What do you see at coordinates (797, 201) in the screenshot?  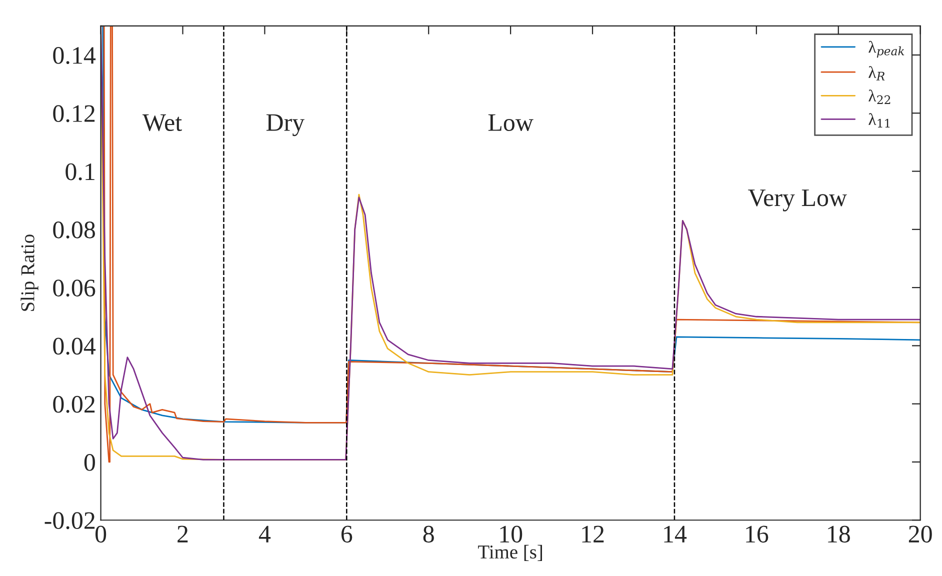 I see `annotation: Very Low` at bounding box center [797, 201].